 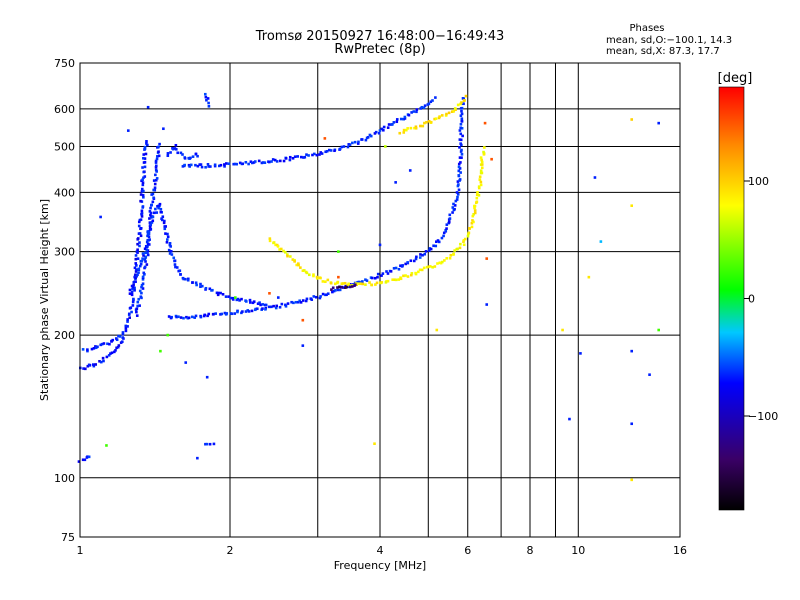 What do you see at coordinates (64, 300) in the screenshot?
I see `y-tick-labels: 75 100 200 300 400 500 600 750` at bounding box center [64, 300].